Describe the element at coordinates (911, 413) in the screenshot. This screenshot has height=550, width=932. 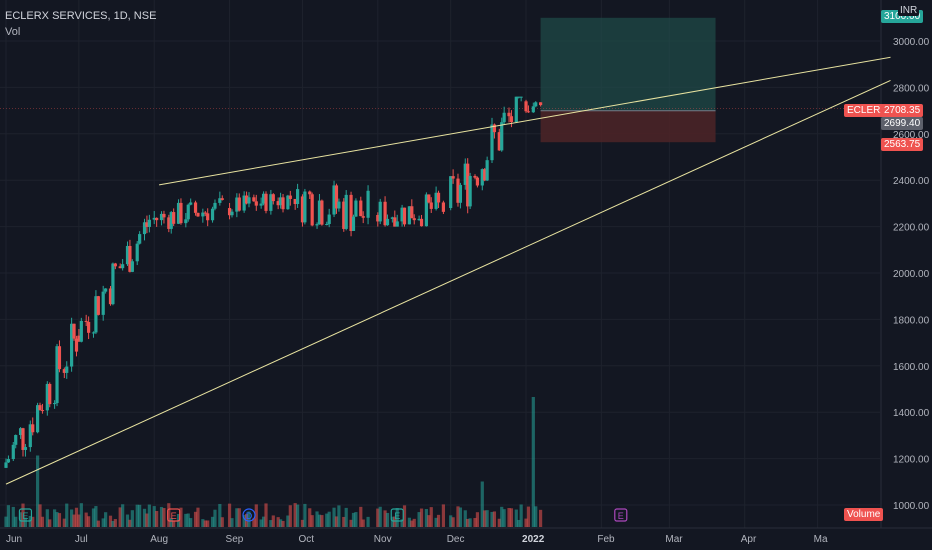
I see `y-tick-label: 1400.00` at that location.